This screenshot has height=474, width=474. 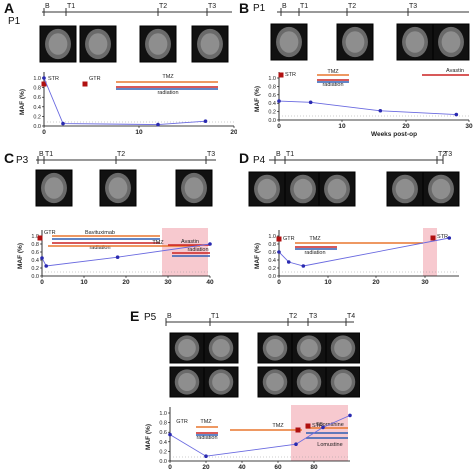 What do you see at coordinates (364, 252) in the screenshot?
I see `maf-series-line` at bounding box center [364, 252].